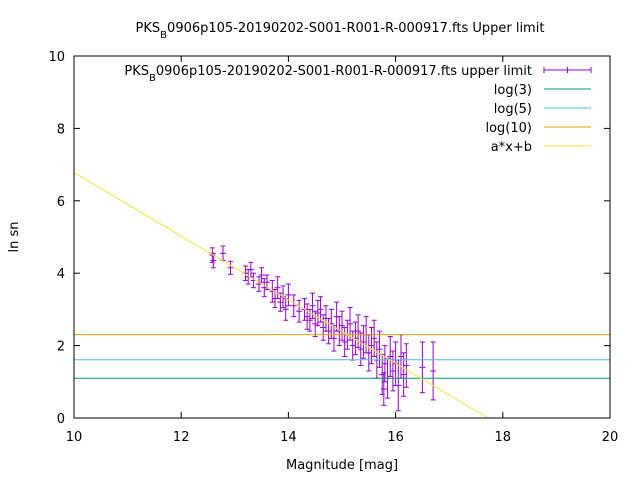  Describe the element at coordinates (61, 419) in the screenshot. I see `y-tick-label: 0` at that location.